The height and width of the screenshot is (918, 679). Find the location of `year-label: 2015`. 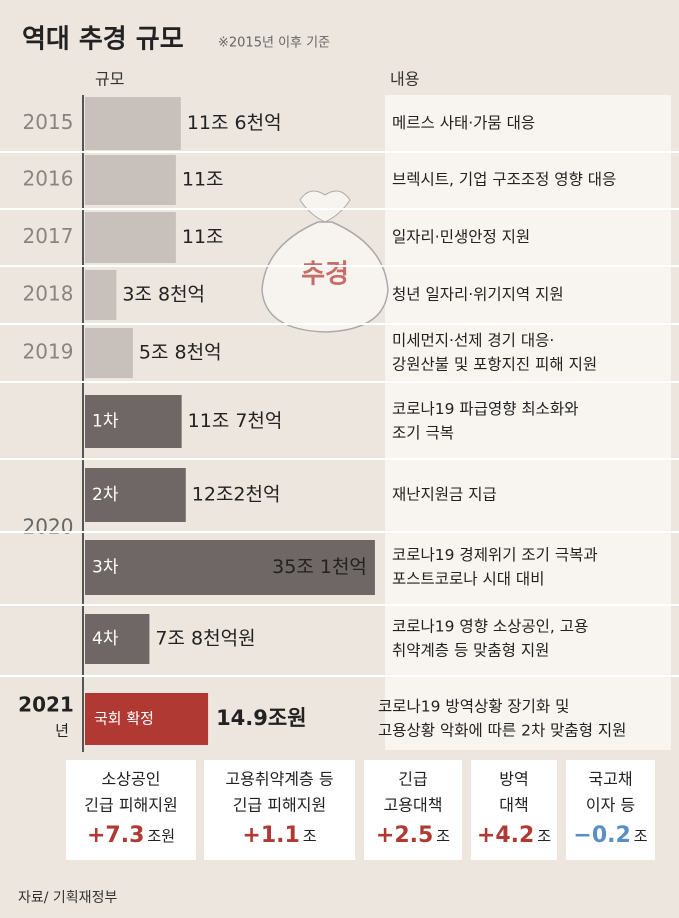

year-label: 2015 is located at coordinates (48, 122).